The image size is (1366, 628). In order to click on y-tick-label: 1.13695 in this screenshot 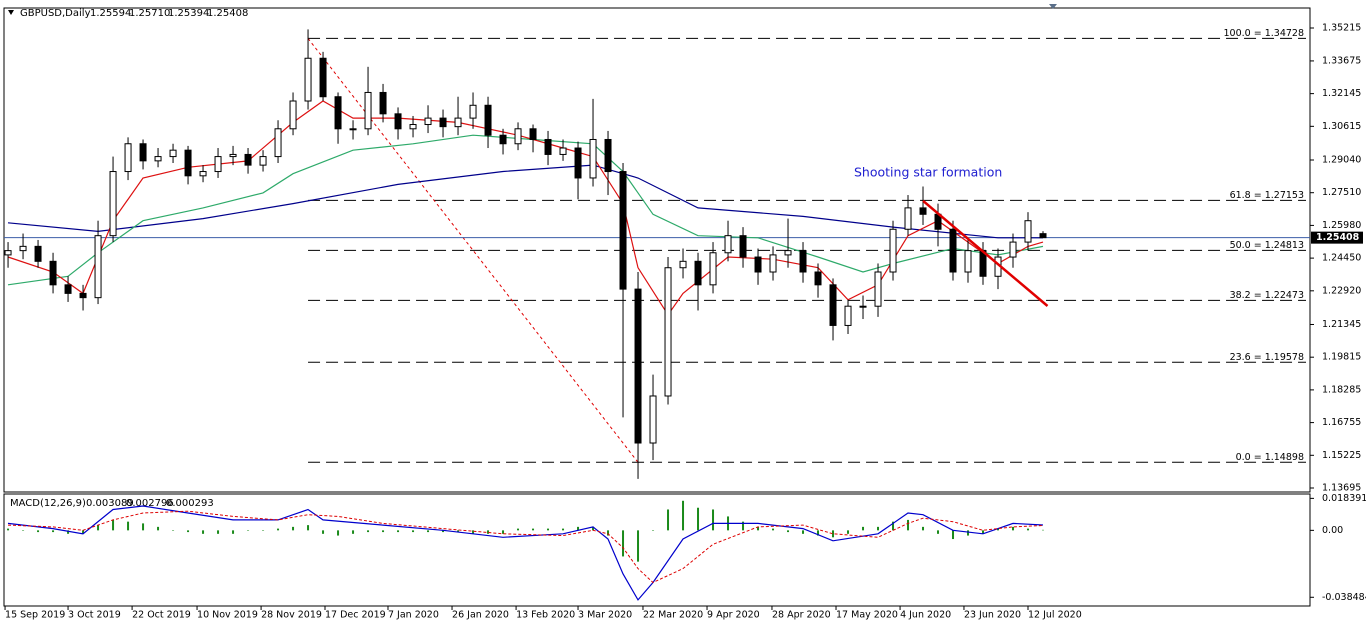, I will do `click(1341, 488)`.